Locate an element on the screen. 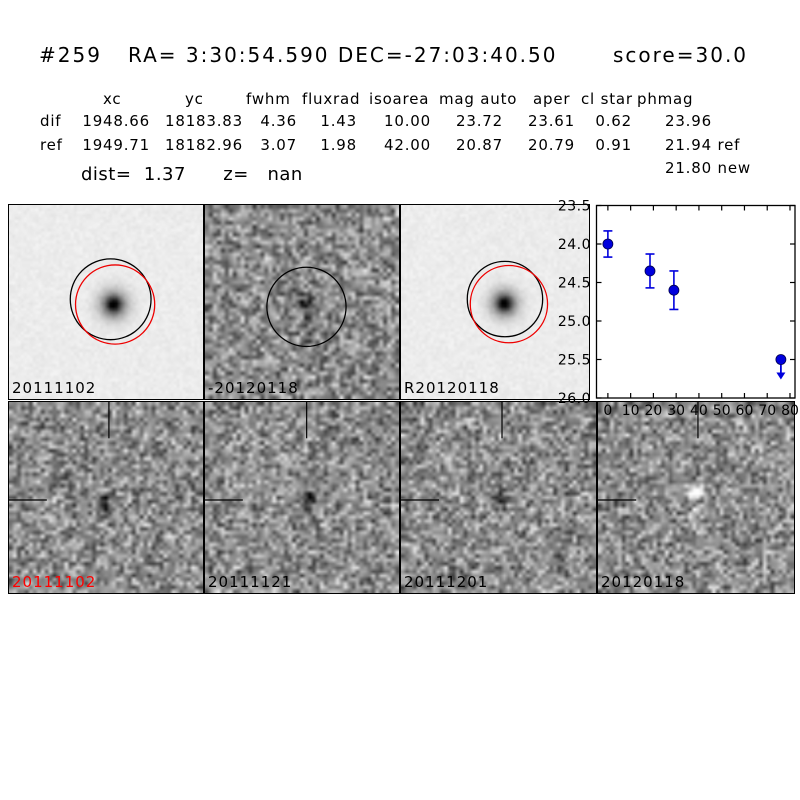 This screenshot has width=800, height=800. dist-z-line: dist= 1.37 z= nan is located at coordinates (192, 174).